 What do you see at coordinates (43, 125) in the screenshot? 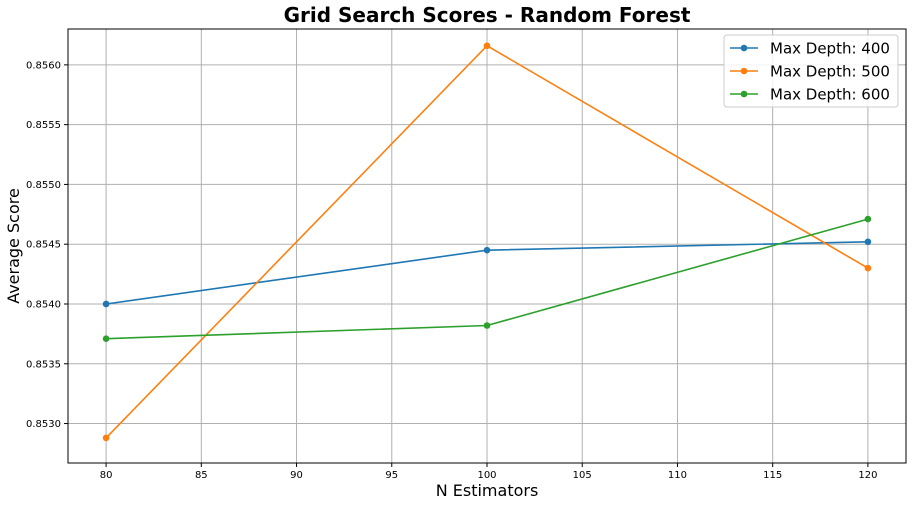
I see `y-tick-label: 0.8555` at bounding box center [43, 125].